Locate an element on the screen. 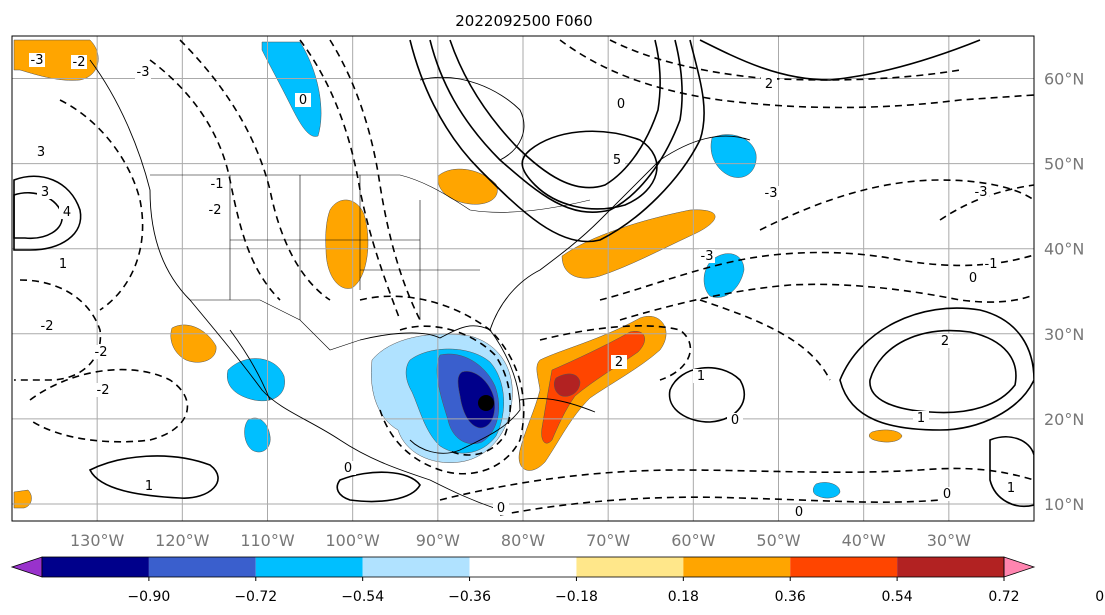 The height and width of the screenshot is (615, 1105). contour-positive-pacific-low is located at coordinates (47, 213).